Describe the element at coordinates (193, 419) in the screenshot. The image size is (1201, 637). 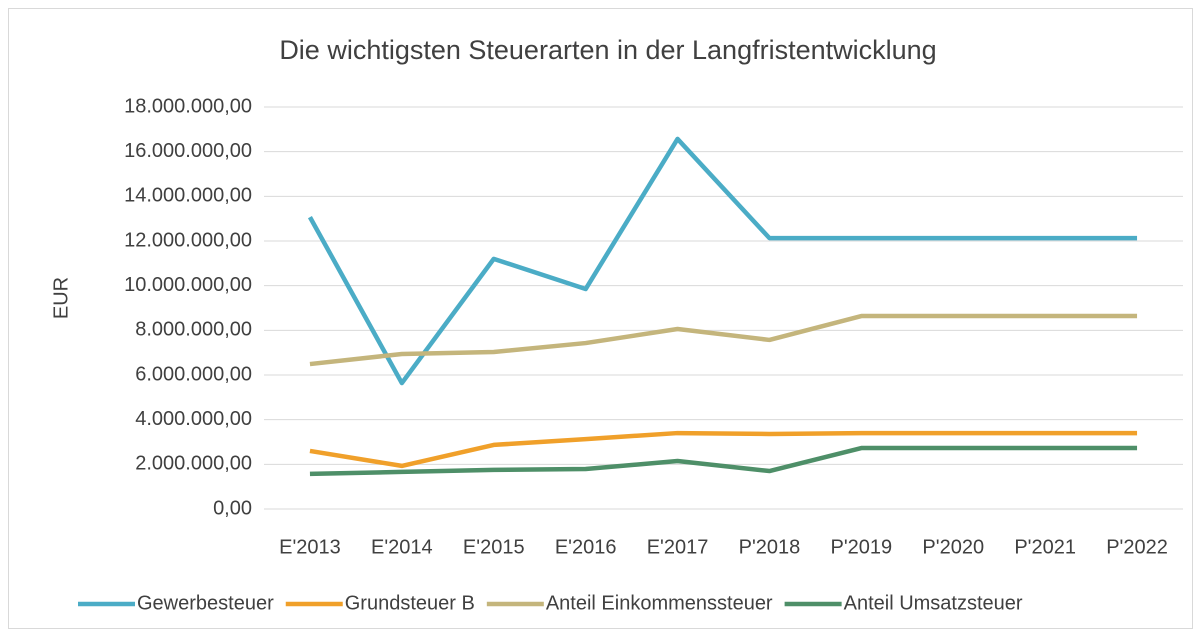
I see `y-tick-label: 4.000.000,00` at that location.